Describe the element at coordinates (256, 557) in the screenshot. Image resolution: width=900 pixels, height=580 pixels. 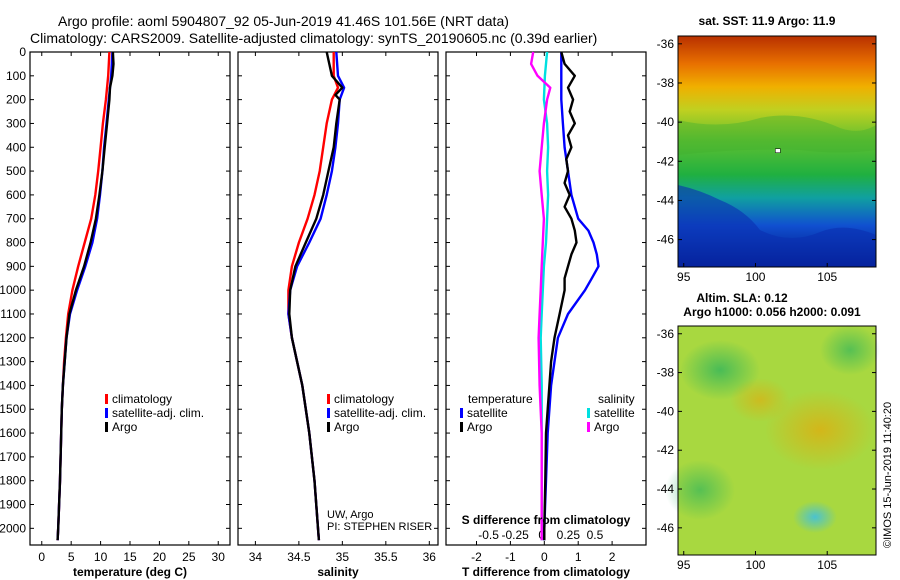
I see `x-tick-label: 34` at that location.